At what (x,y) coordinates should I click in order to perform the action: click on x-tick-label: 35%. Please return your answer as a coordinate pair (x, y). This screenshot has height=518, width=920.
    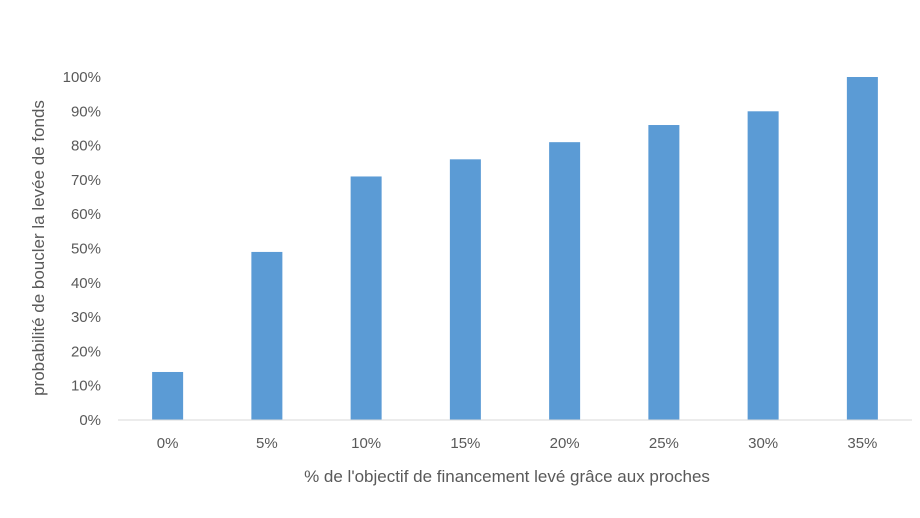
    Looking at the image, I should click on (862, 443).